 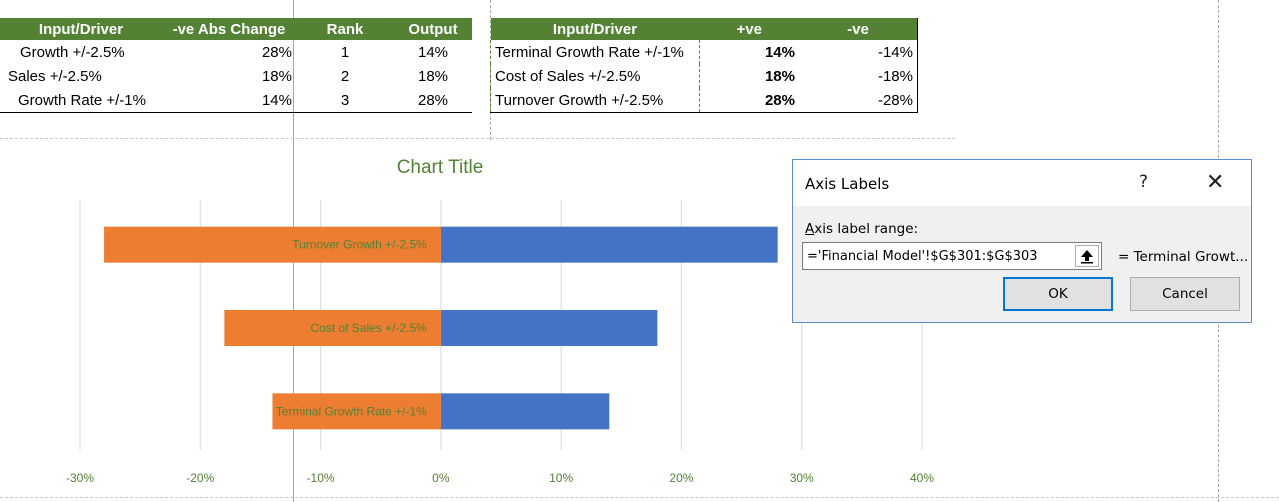 What do you see at coordinates (433, 29) in the screenshot?
I see `column-header: Output` at bounding box center [433, 29].